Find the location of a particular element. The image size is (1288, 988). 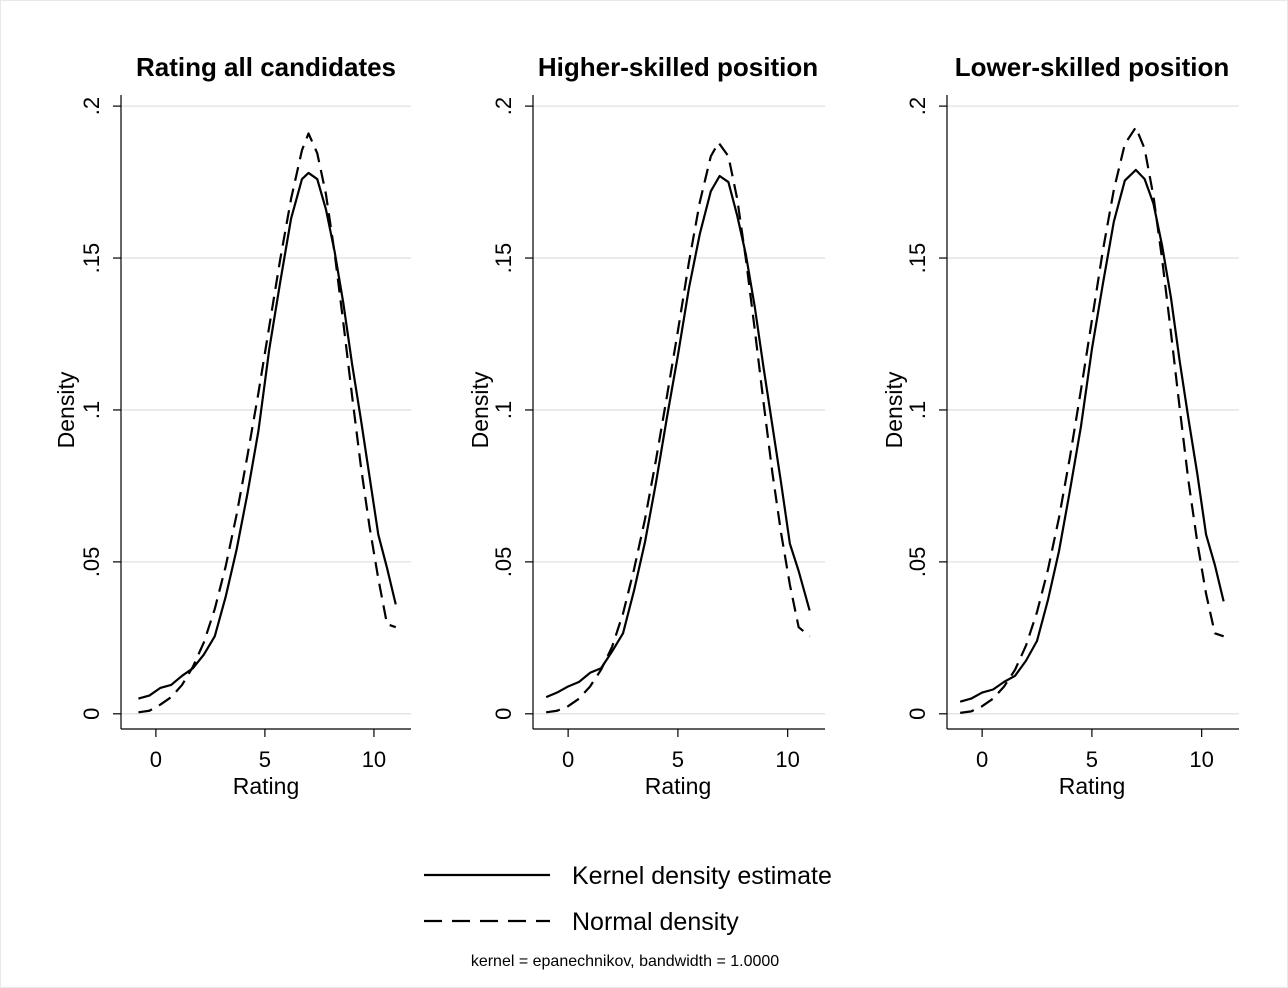

panel-title: Lower-skilled position is located at coordinates (1092, 67).